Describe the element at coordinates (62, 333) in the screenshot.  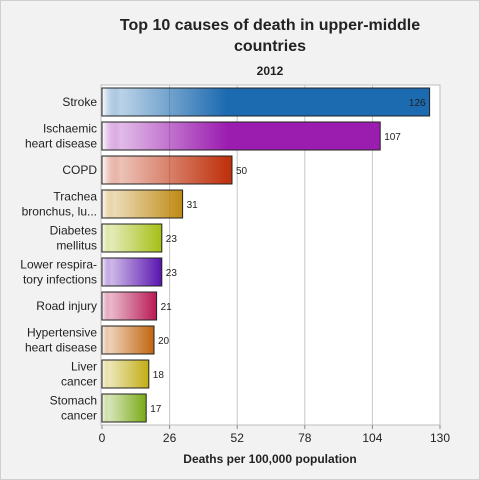
I see `category-label: Hypertensive` at that location.